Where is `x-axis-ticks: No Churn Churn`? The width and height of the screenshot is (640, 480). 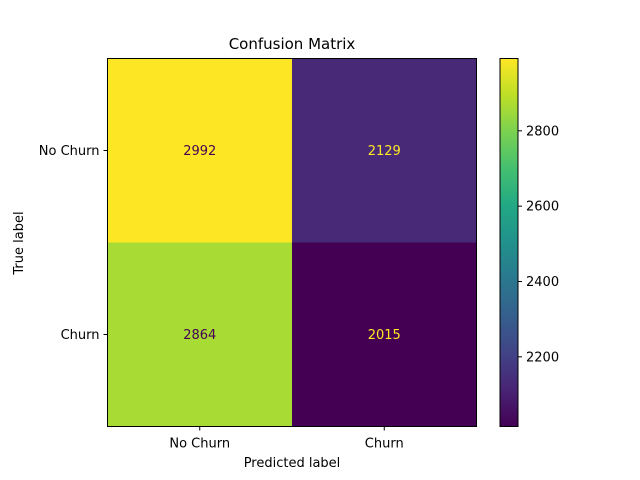
x-axis-ticks: No Churn Churn is located at coordinates (286, 439).